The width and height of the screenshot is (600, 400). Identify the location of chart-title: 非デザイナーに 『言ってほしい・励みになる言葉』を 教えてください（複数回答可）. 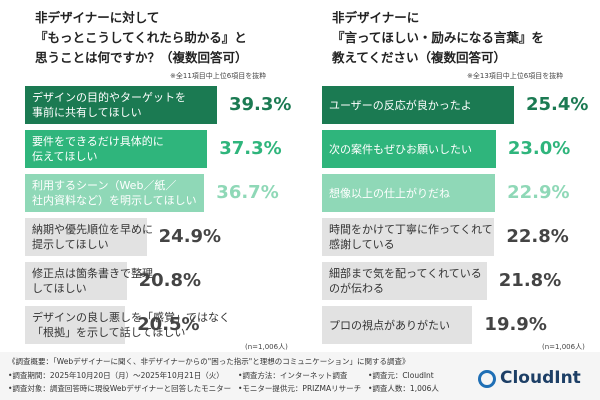
(438, 37).